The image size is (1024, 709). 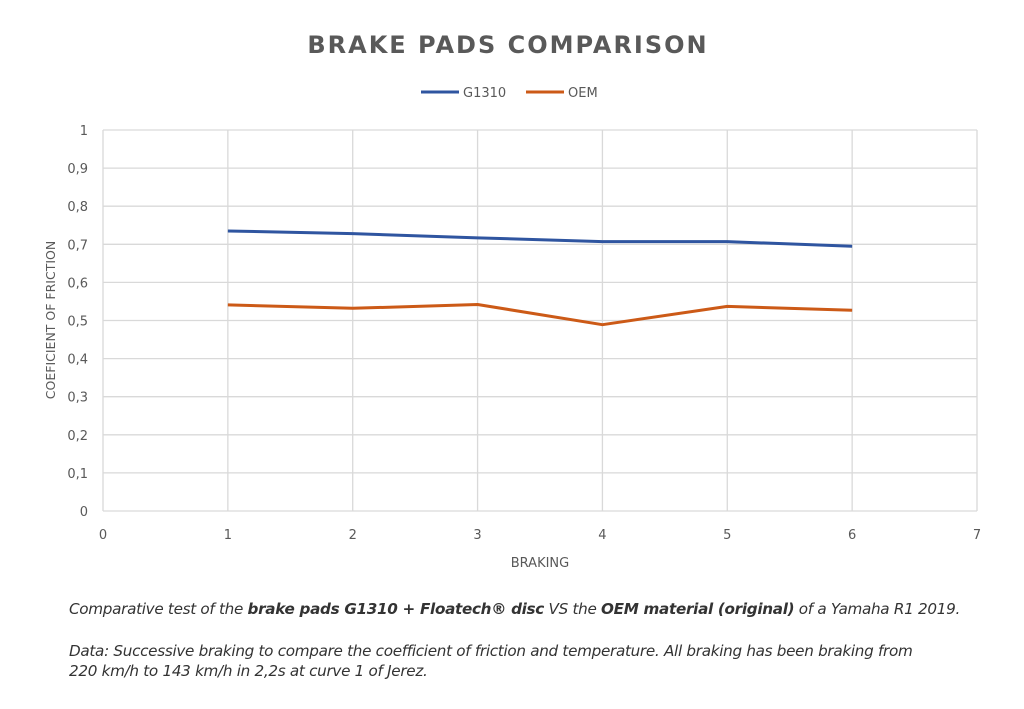 I want to click on x-tick-label: 1, so click(x=228, y=535).